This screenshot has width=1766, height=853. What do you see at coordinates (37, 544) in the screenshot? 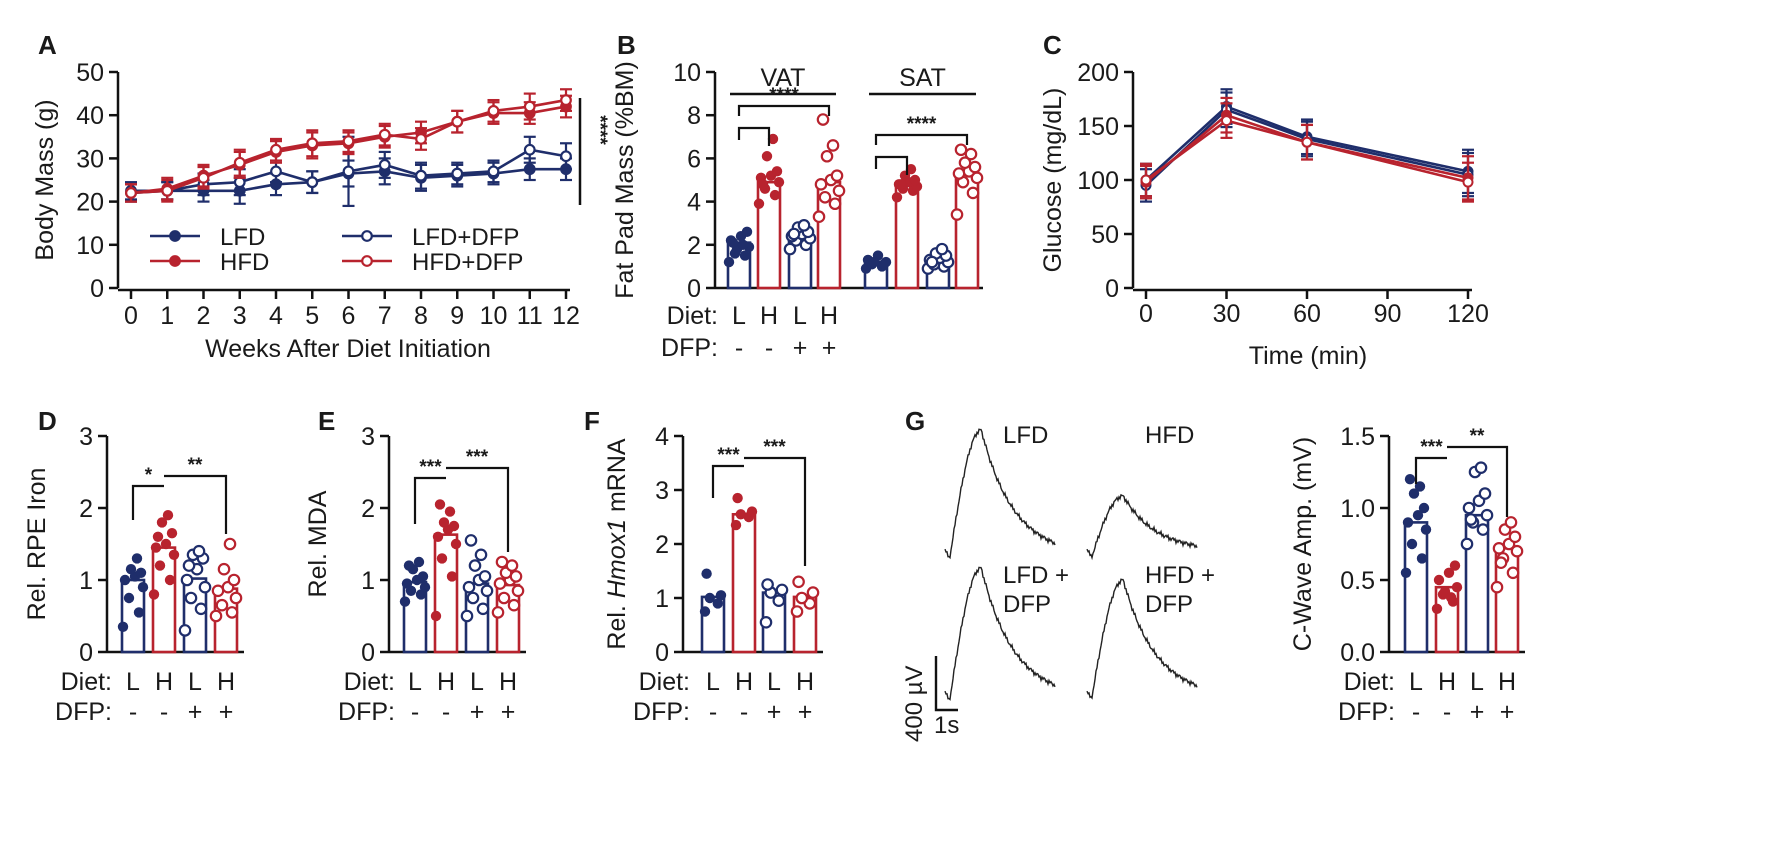
I see `d-y-axis-title: Rel. RPE Iron` at bounding box center [37, 544].